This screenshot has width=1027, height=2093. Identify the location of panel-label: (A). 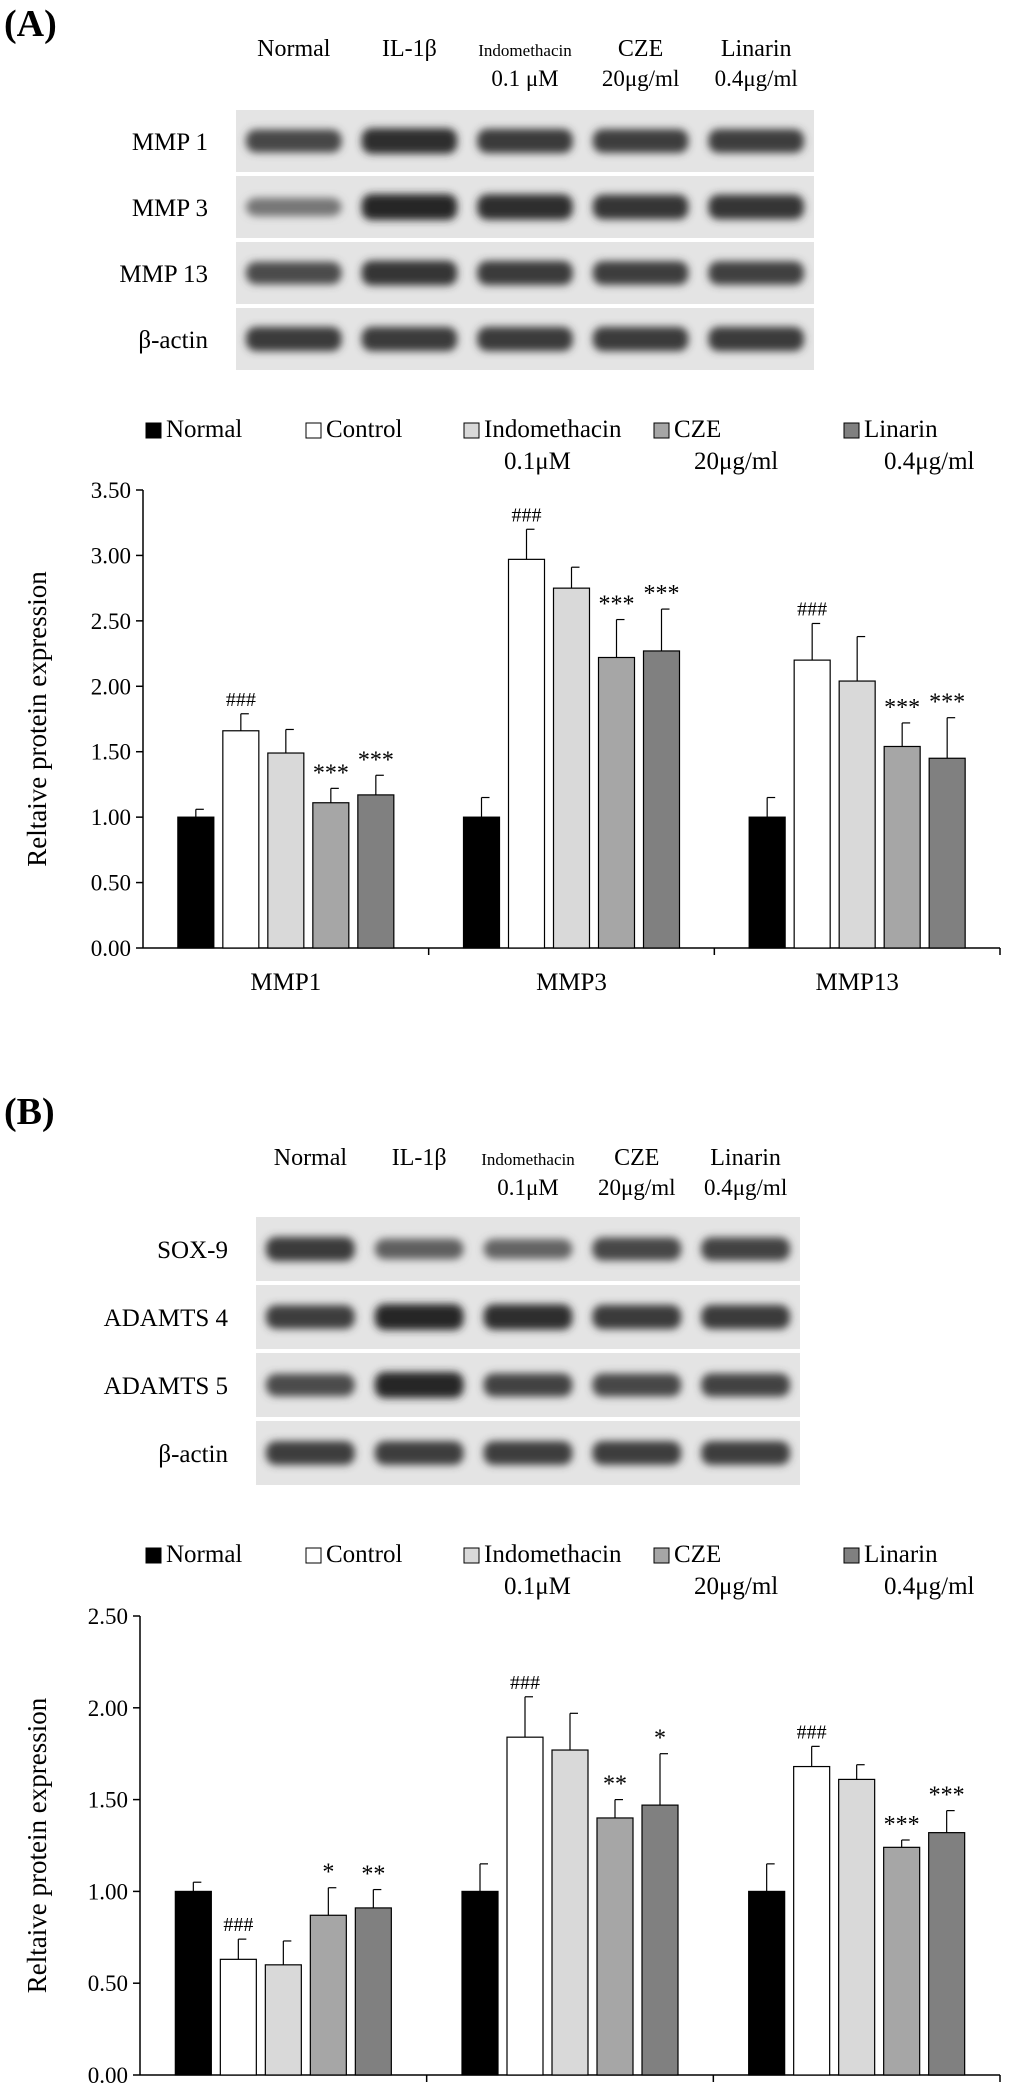
(30, 24).